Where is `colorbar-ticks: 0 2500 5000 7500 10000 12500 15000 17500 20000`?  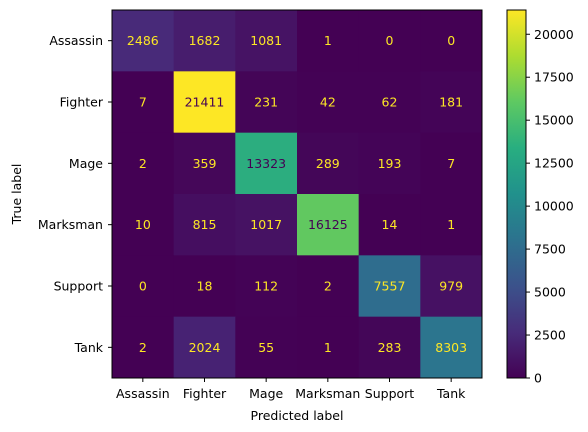 colorbar-ticks: 0 2500 5000 7500 10000 12500 15000 17500 20000 is located at coordinates (550, 206).